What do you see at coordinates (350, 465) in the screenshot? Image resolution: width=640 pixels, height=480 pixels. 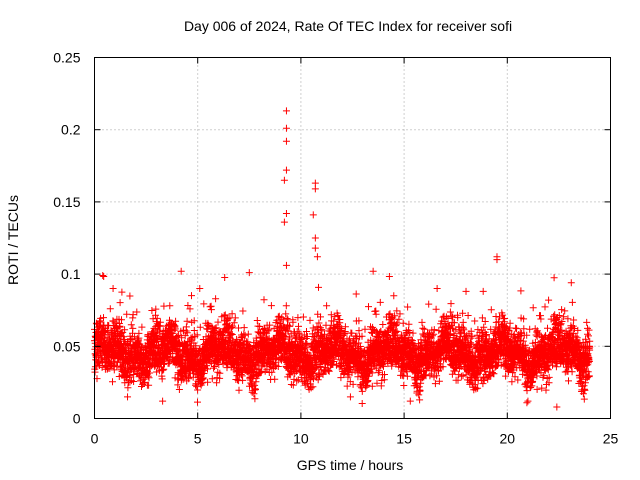 I see `x-axis-label: GPS time / hours` at bounding box center [350, 465].